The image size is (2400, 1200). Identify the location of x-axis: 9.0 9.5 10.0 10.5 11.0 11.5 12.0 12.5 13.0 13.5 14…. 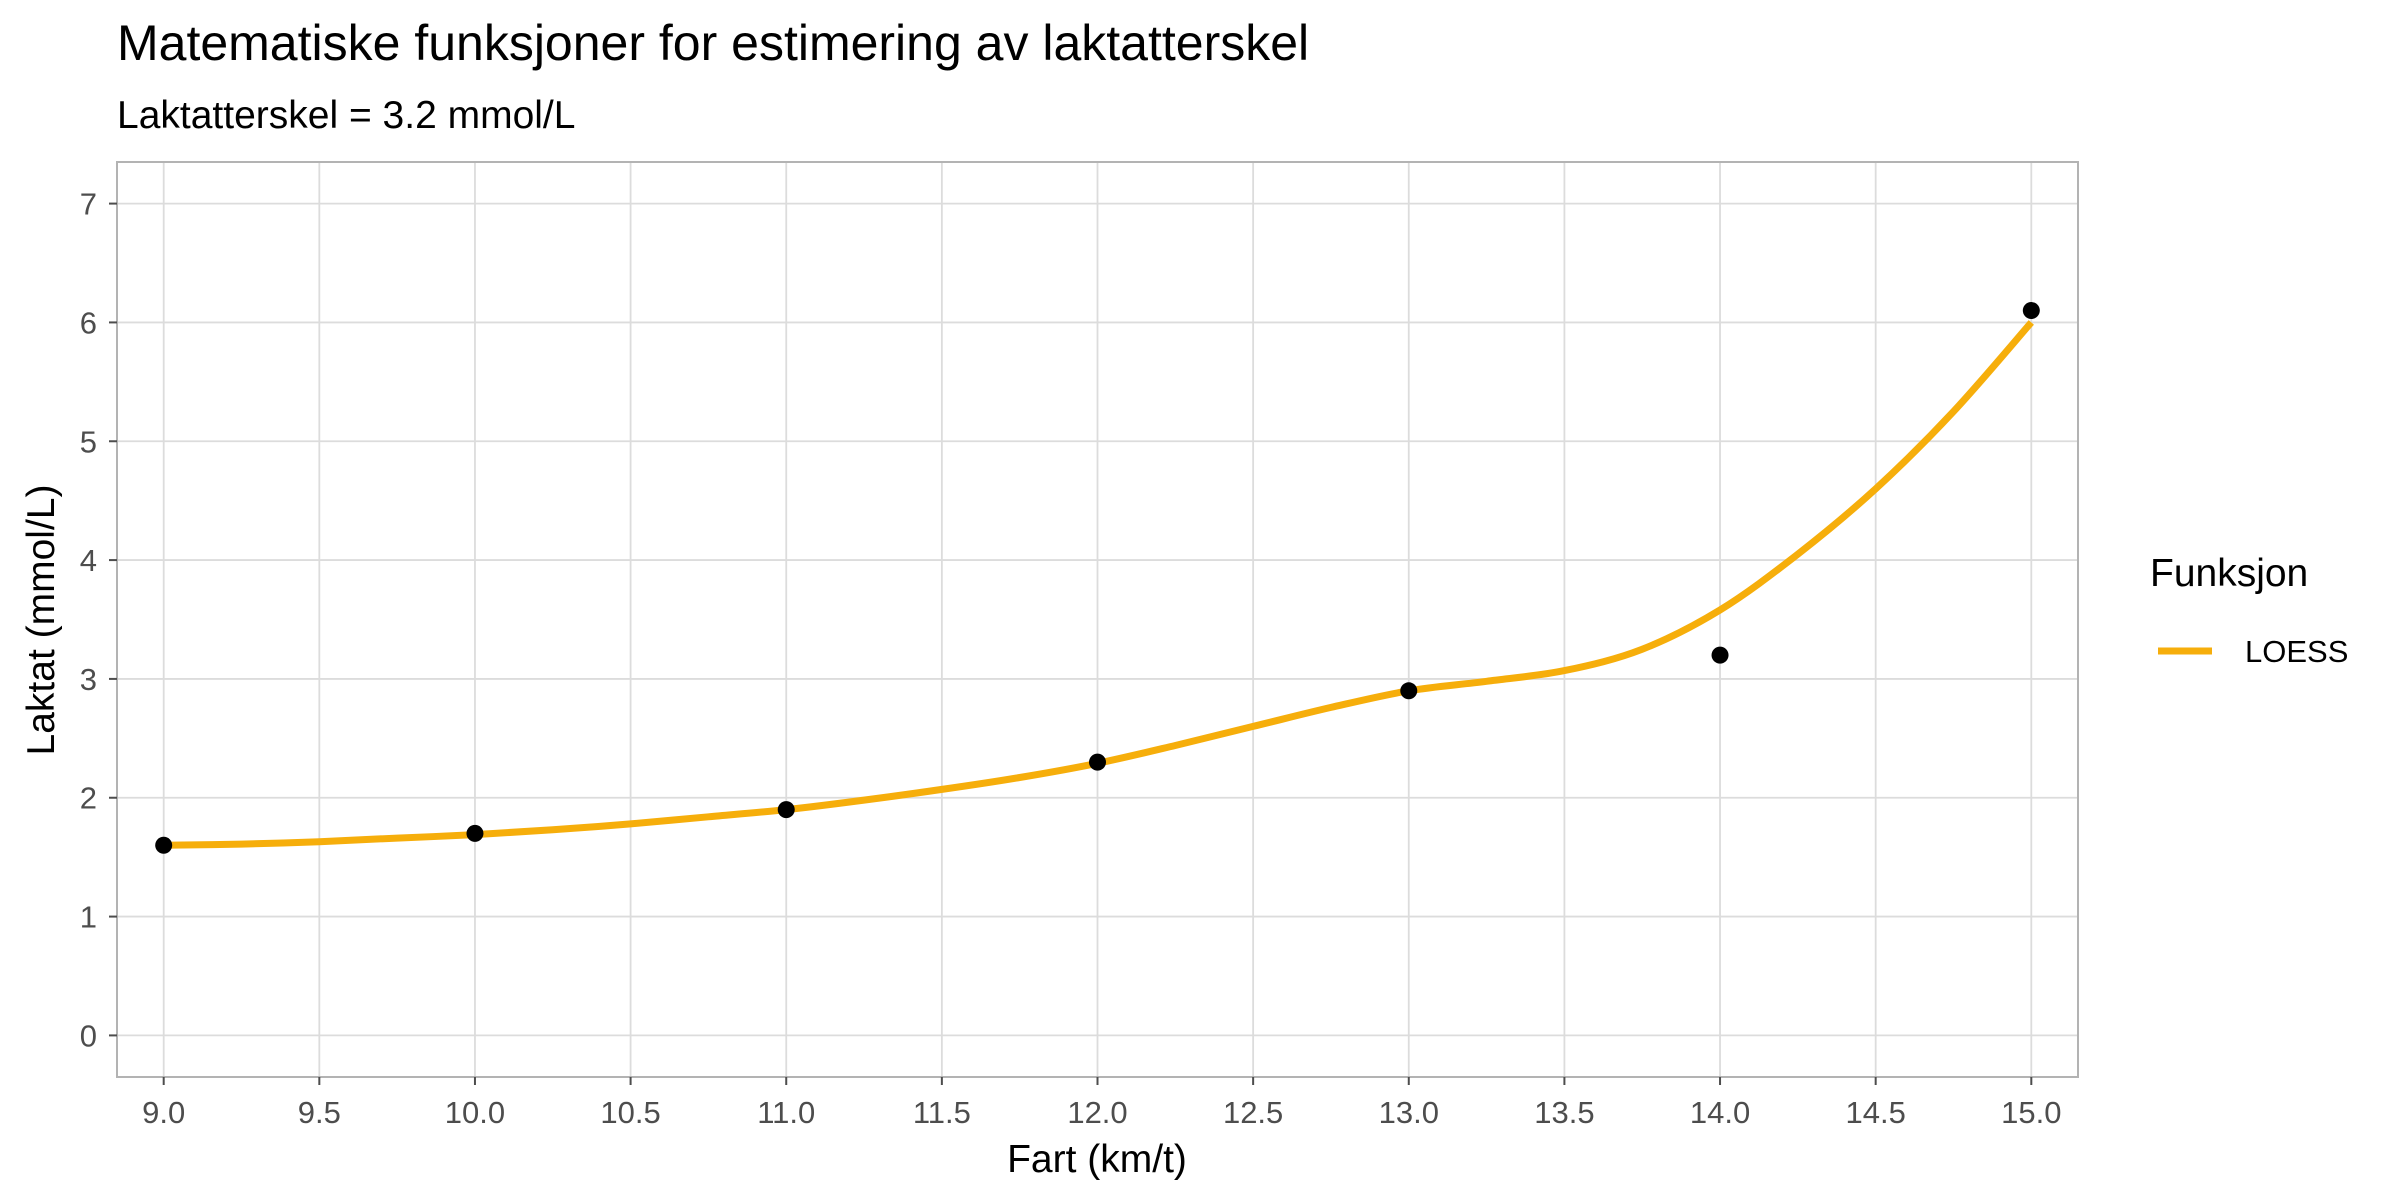
(1101, 1103).